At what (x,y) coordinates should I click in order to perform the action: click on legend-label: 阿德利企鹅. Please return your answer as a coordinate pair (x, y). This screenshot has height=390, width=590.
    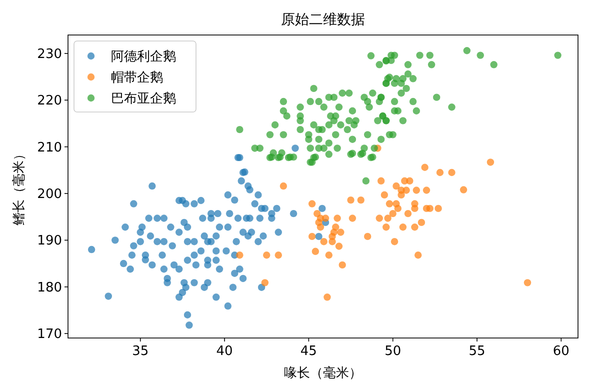
    Looking at the image, I should click on (143, 57).